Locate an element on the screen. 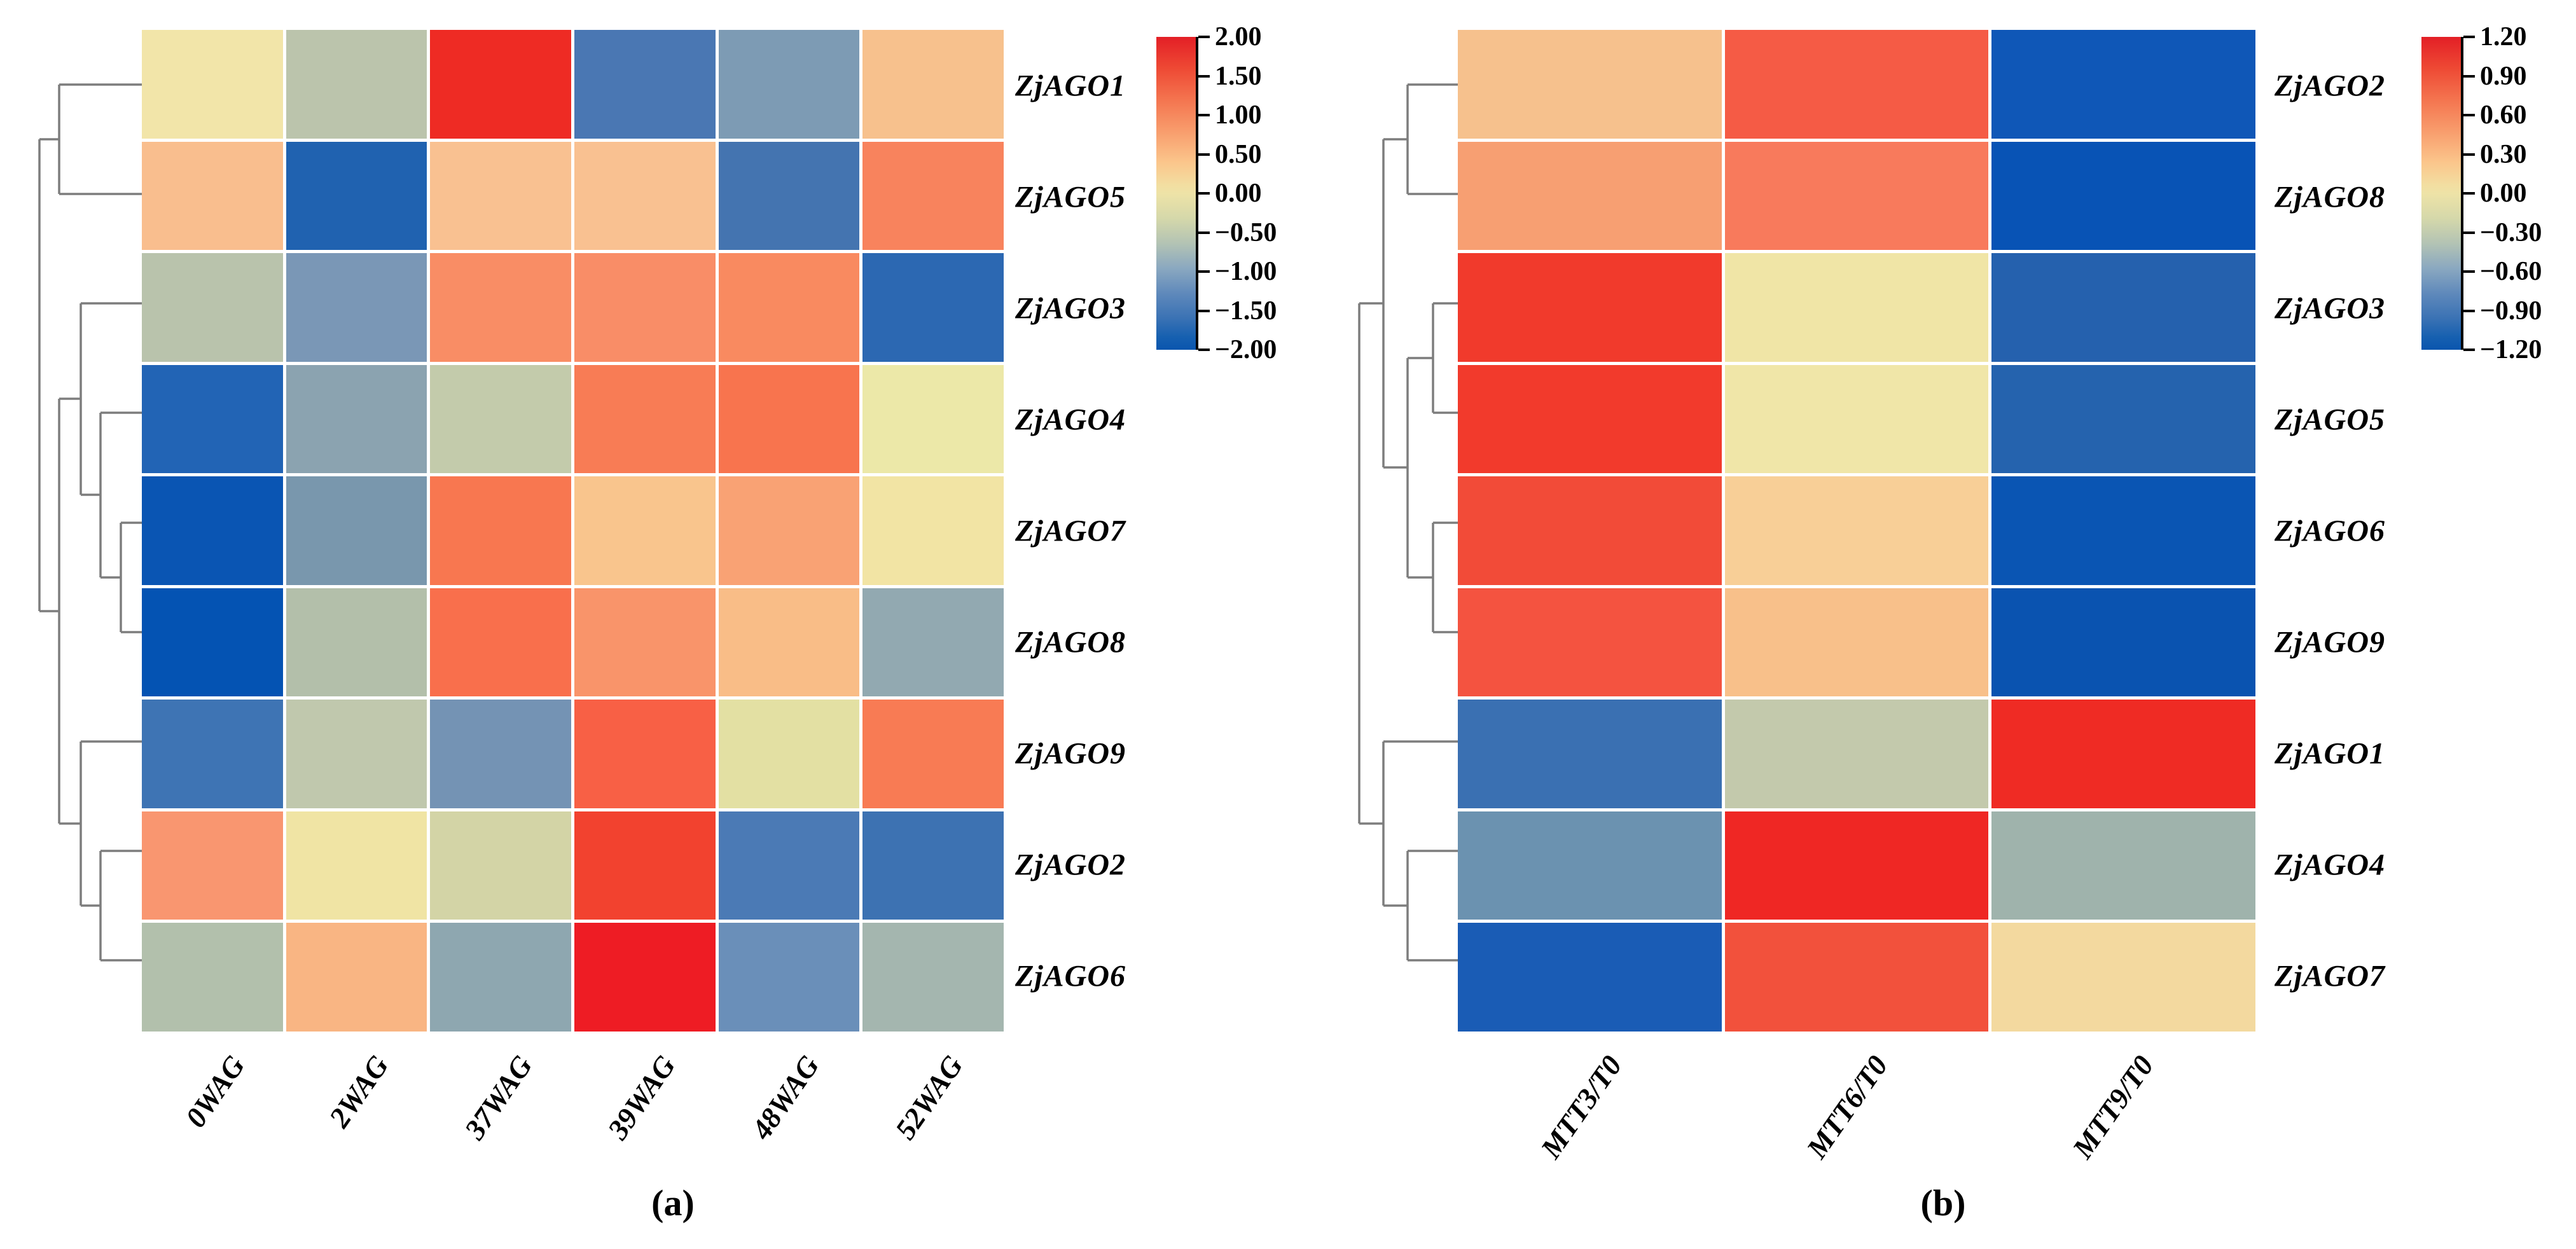 The height and width of the screenshot is (1249, 2576). heatmap-cell-a-ZjAGO8-48WAG is located at coordinates (789, 642).